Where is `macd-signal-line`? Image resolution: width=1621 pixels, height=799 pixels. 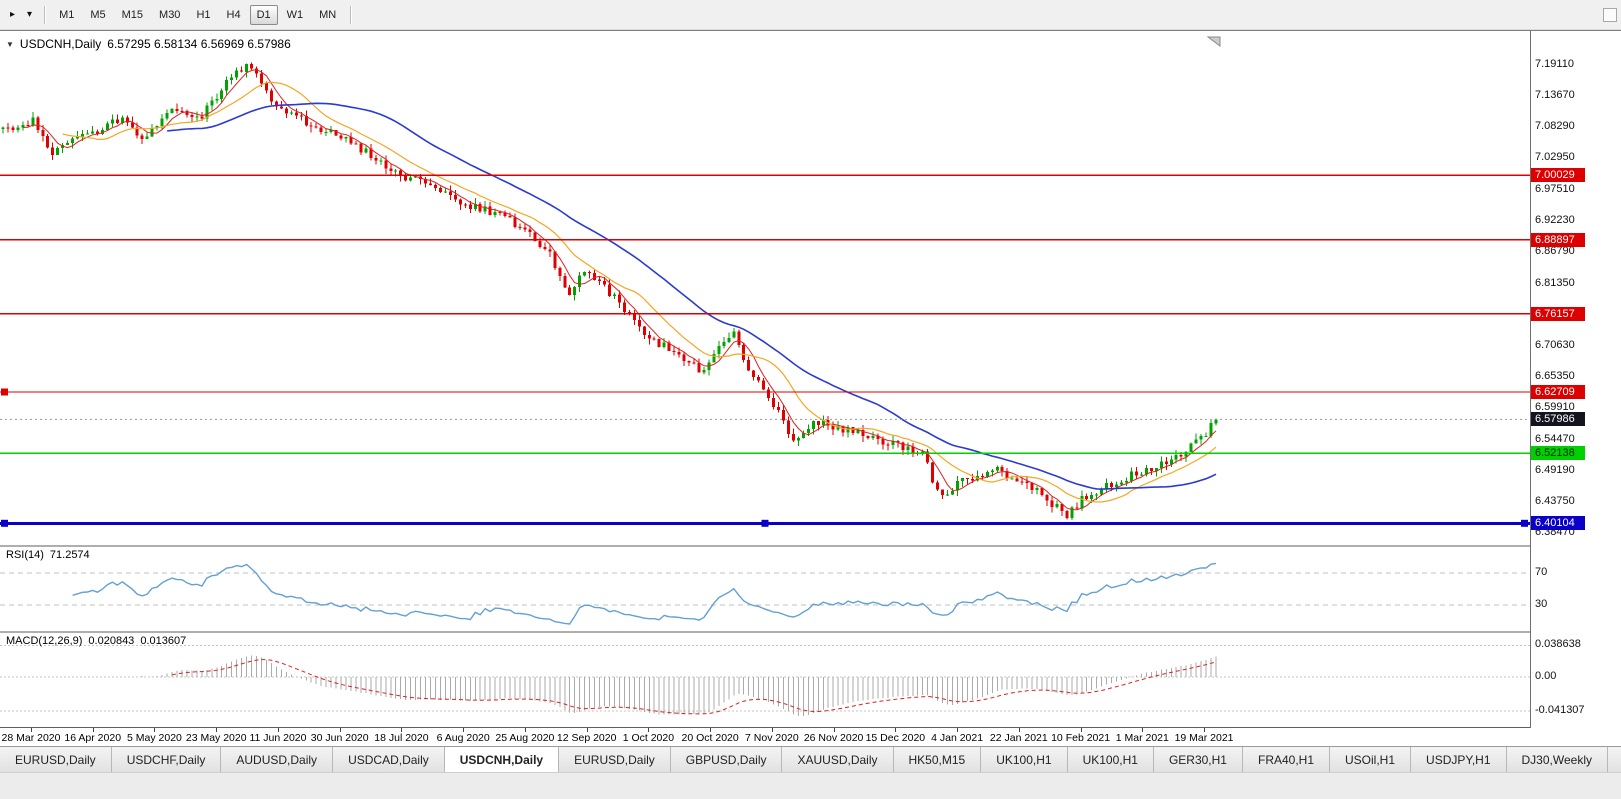
macd-signal-line is located at coordinates (694, 687).